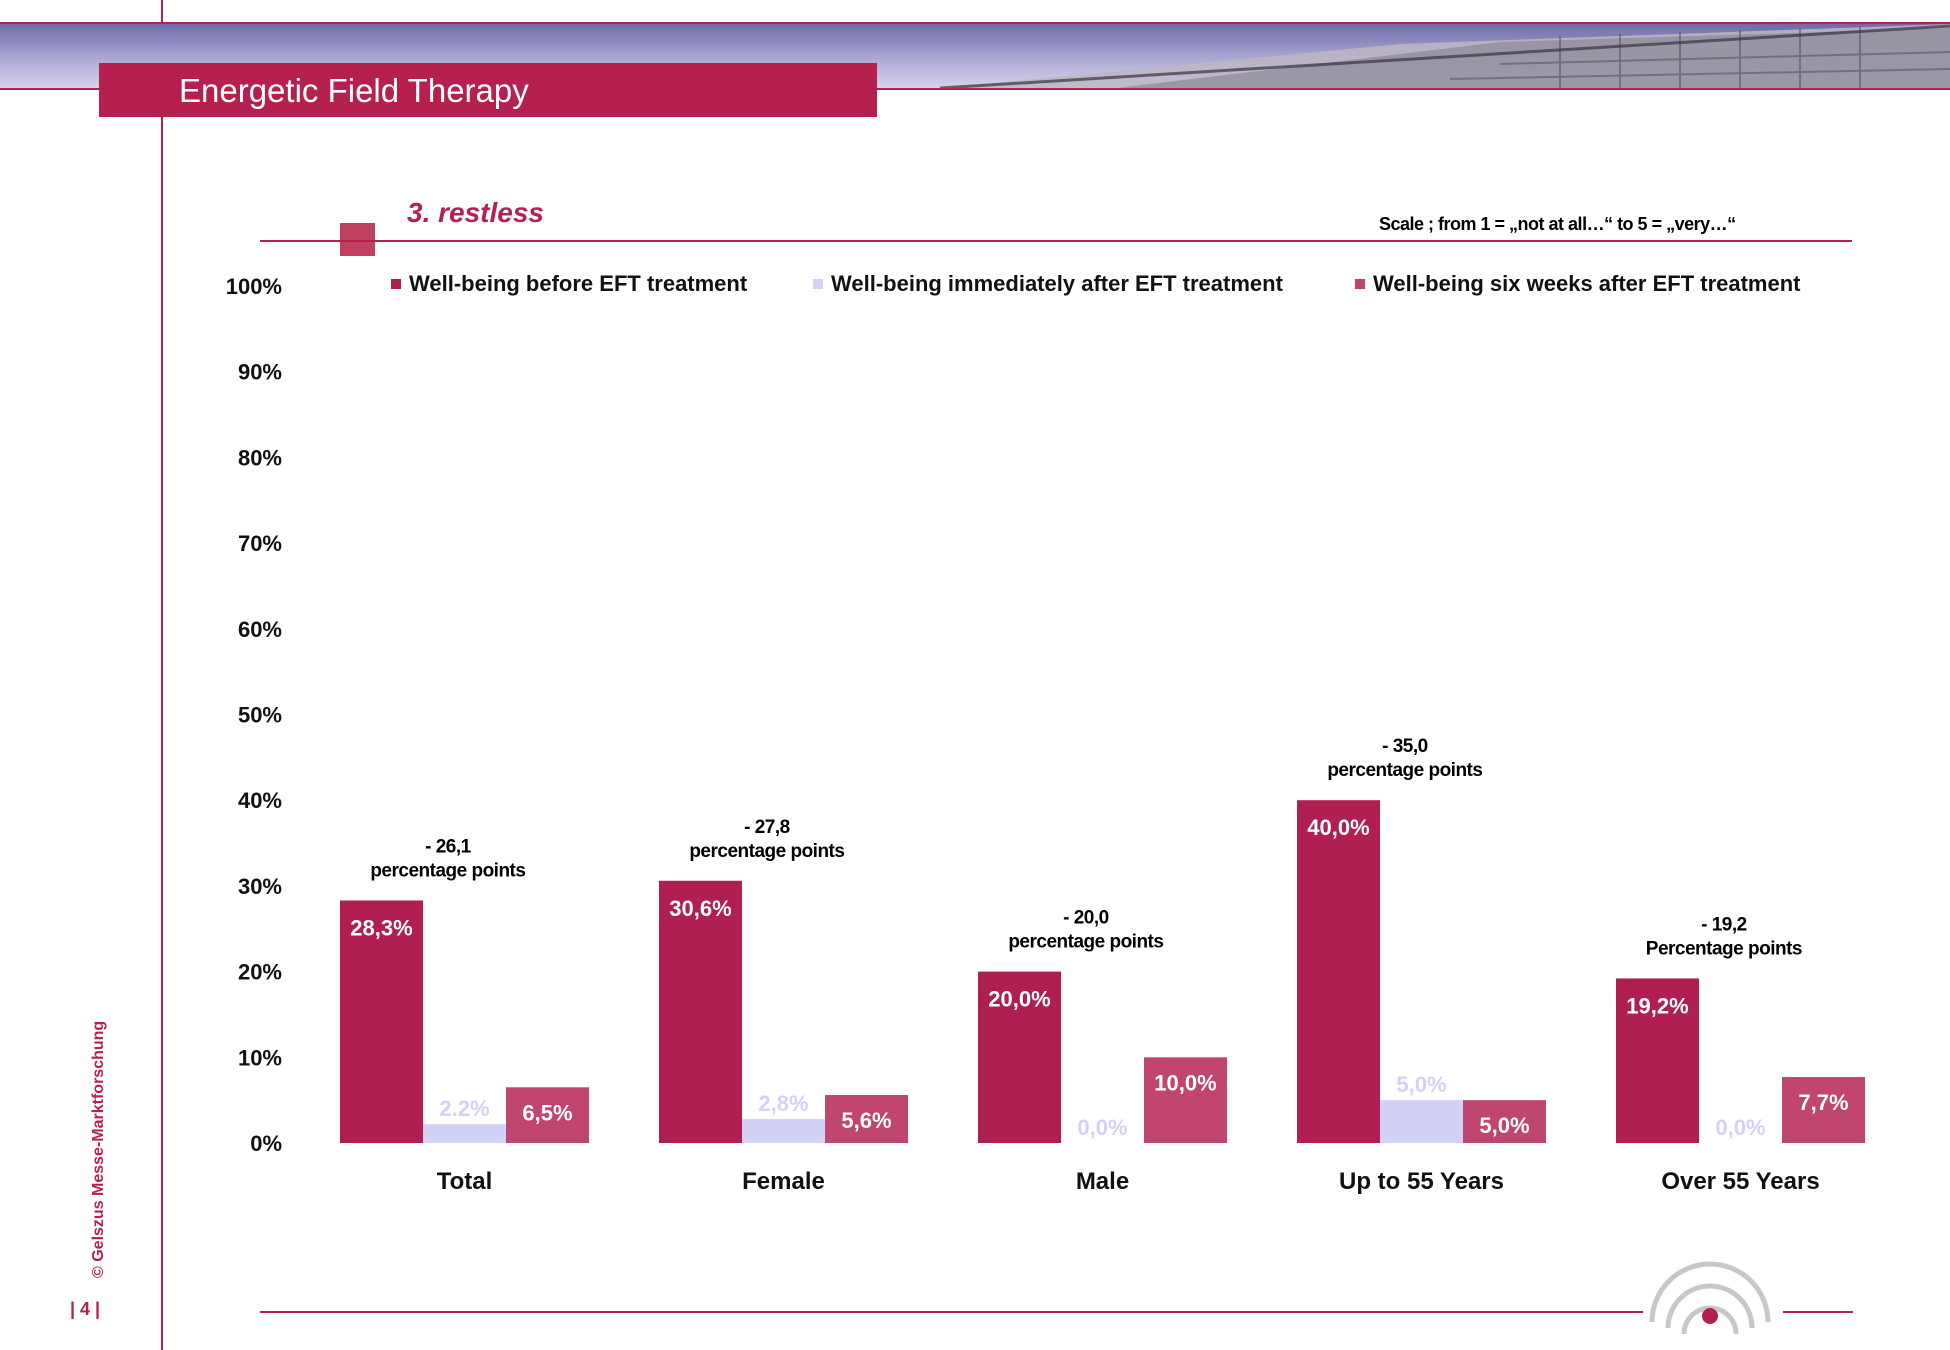 The width and height of the screenshot is (1950, 1350). What do you see at coordinates (260, 629) in the screenshot?
I see `y-tick-label: 60%` at bounding box center [260, 629].